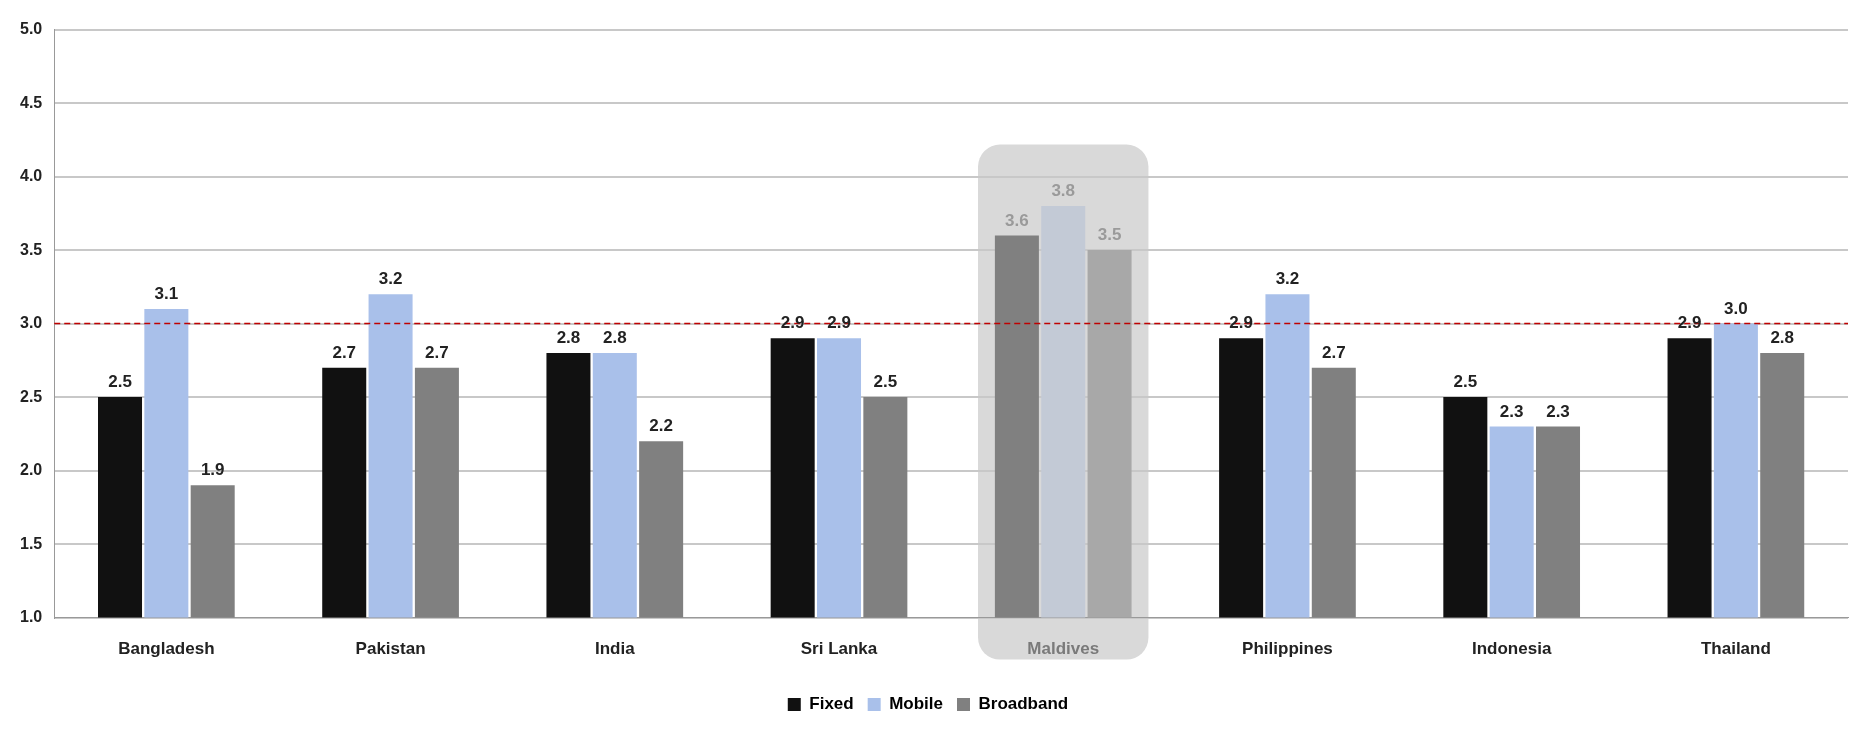 This screenshot has width=1869, height=735. Describe the element at coordinates (1063, 191) in the screenshot. I see `data-label: 3.8` at that location.